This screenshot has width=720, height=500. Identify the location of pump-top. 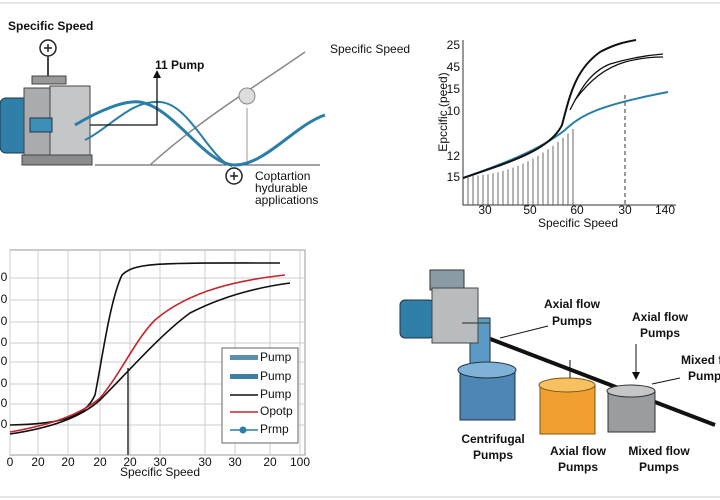
(447, 280).